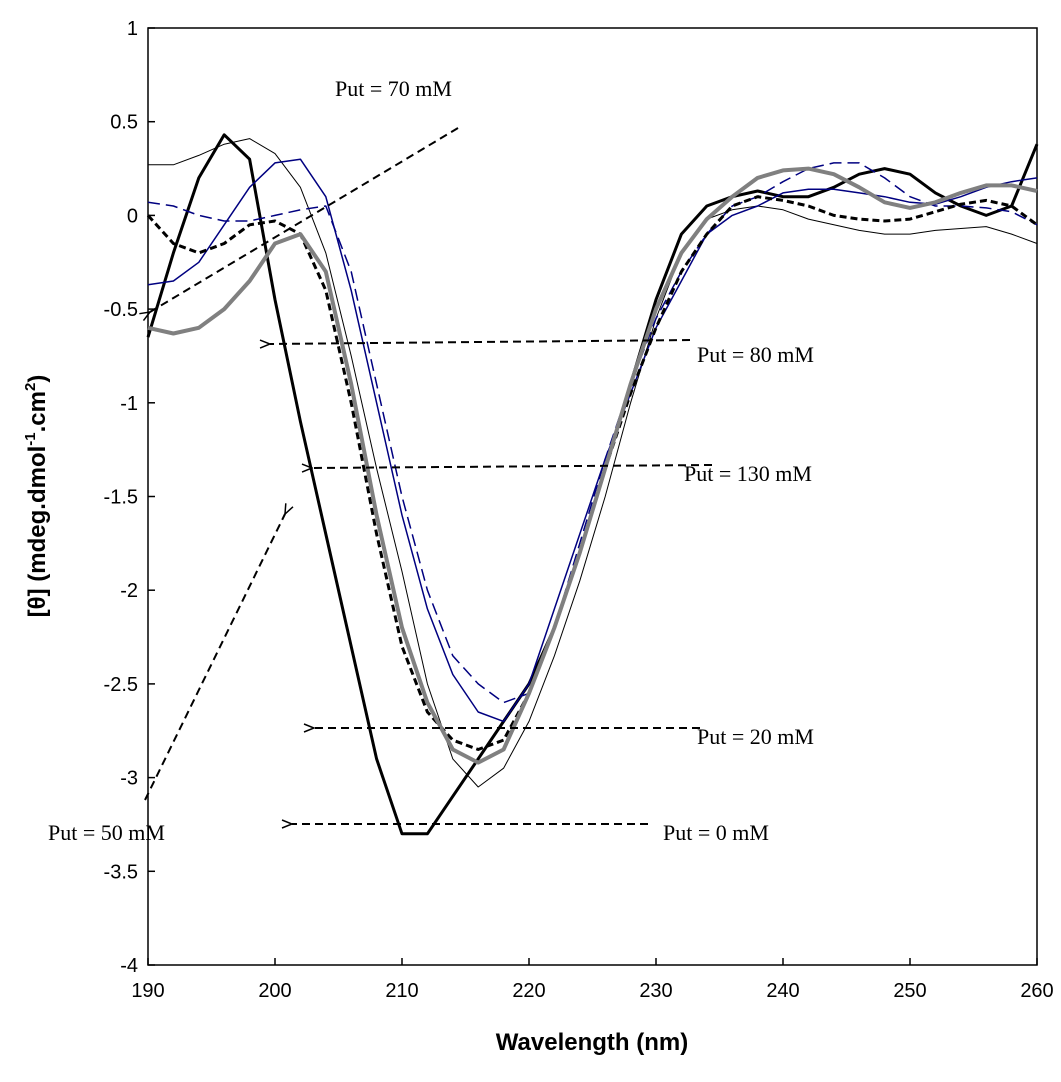 This screenshot has width=1061, height=1082. What do you see at coordinates (755, 354) in the screenshot?
I see `annotation: Put = 80 mM` at bounding box center [755, 354].